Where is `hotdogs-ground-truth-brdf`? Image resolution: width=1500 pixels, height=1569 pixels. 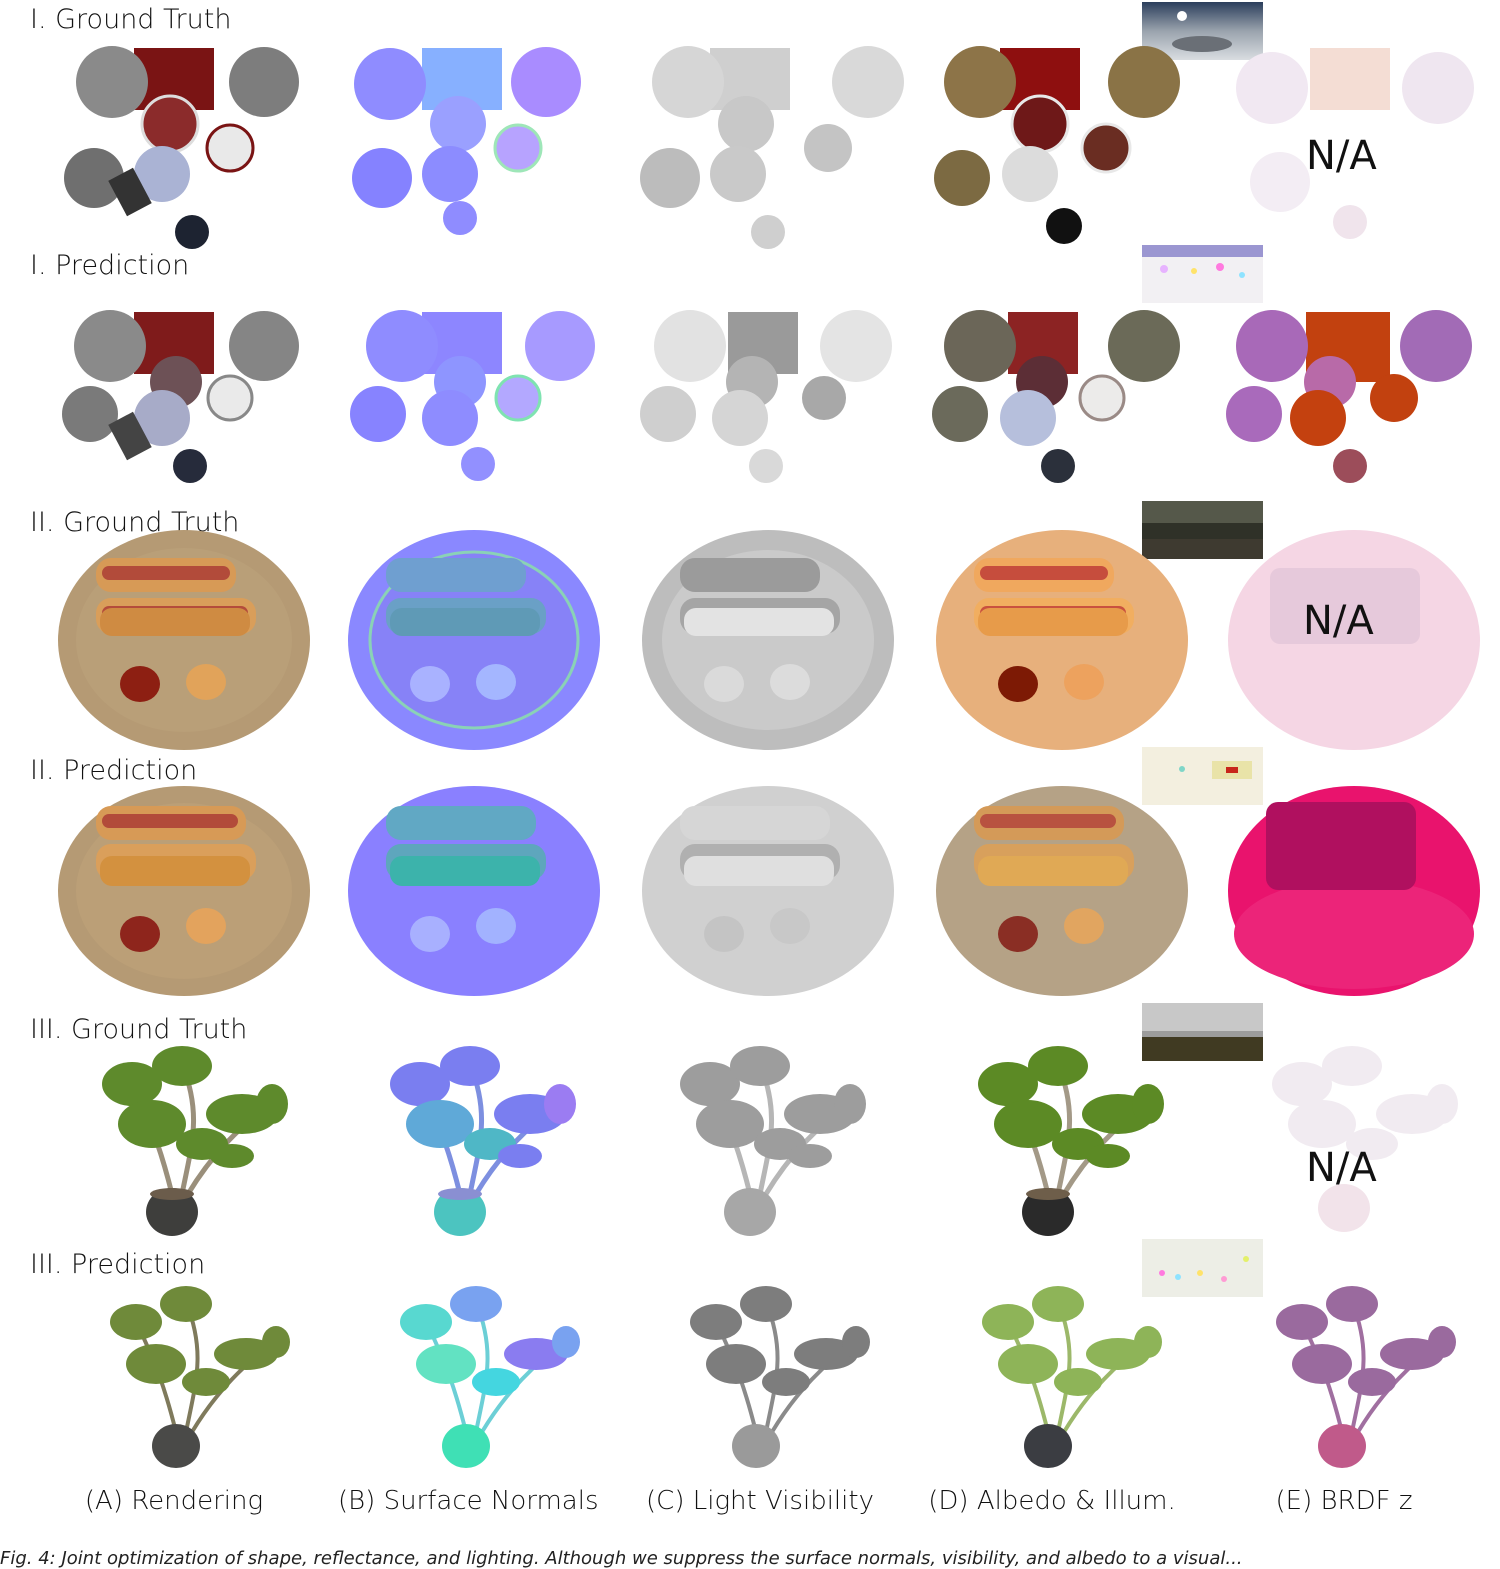 hotdogs-ground-truth-brdf is located at coordinates (1354, 640).